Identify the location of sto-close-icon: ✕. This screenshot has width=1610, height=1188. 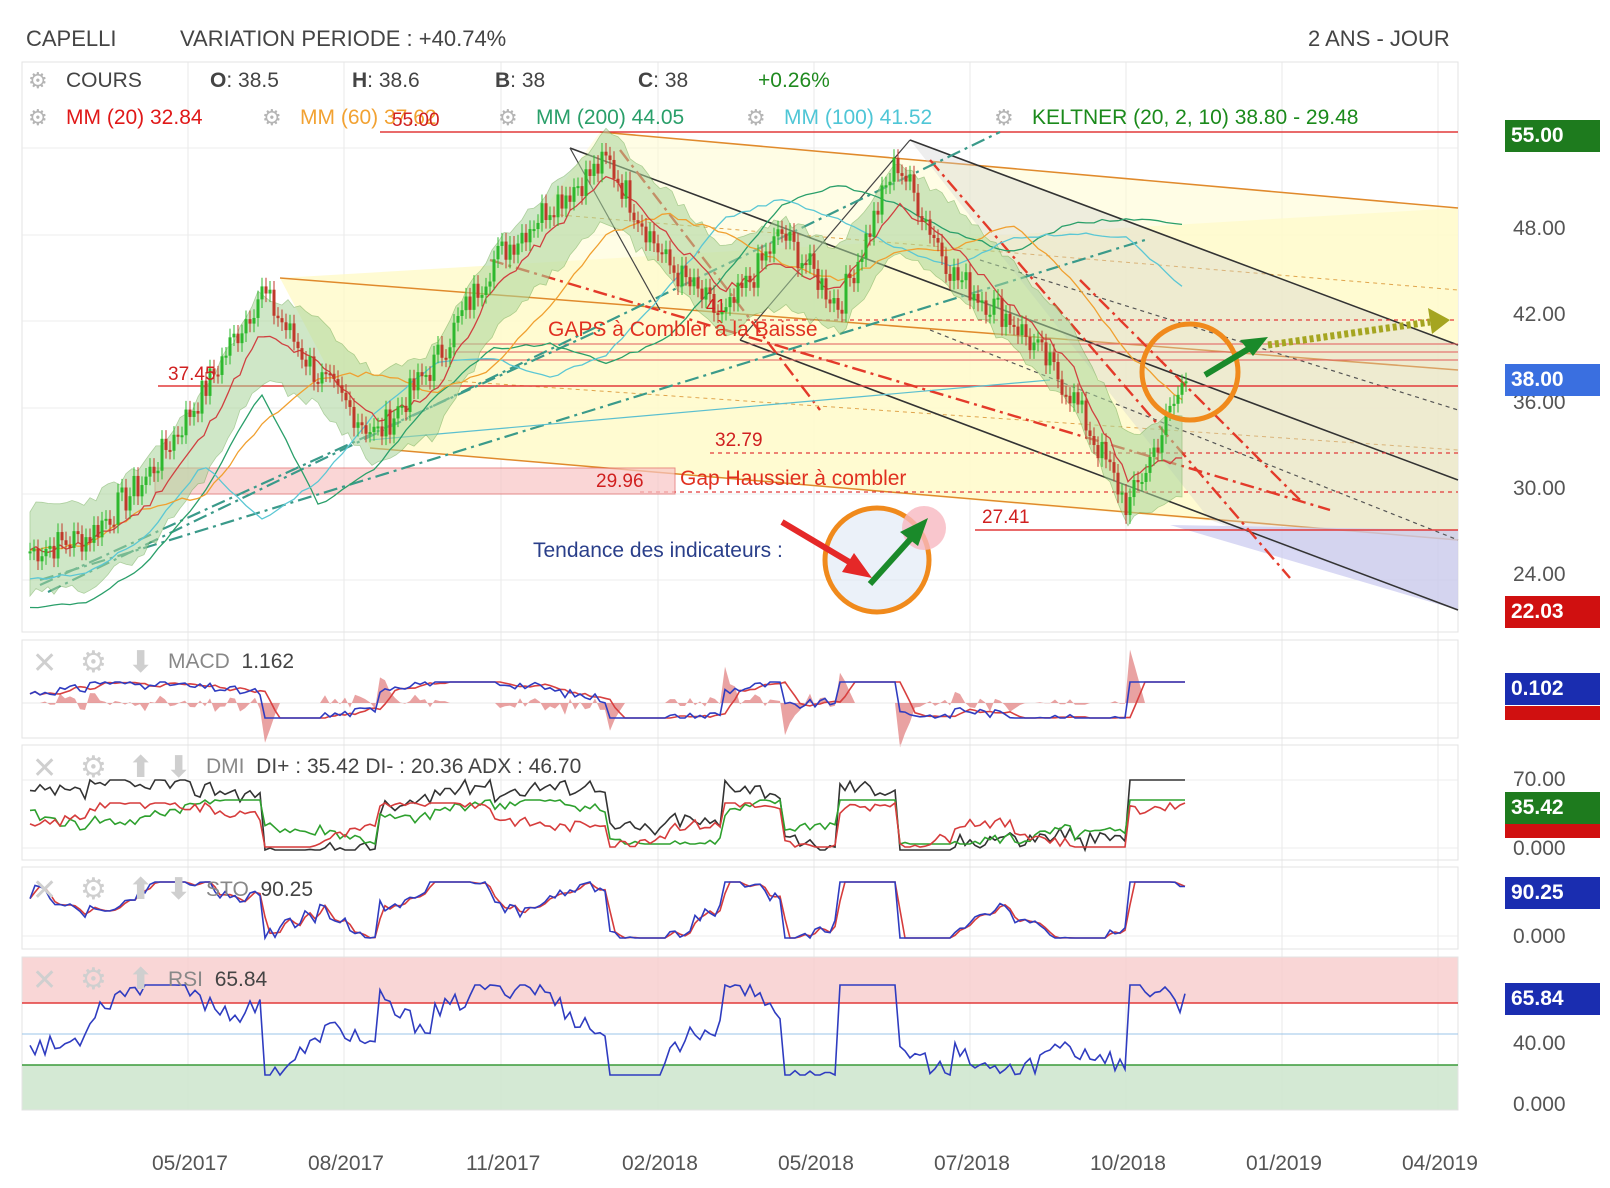
(45, 890).